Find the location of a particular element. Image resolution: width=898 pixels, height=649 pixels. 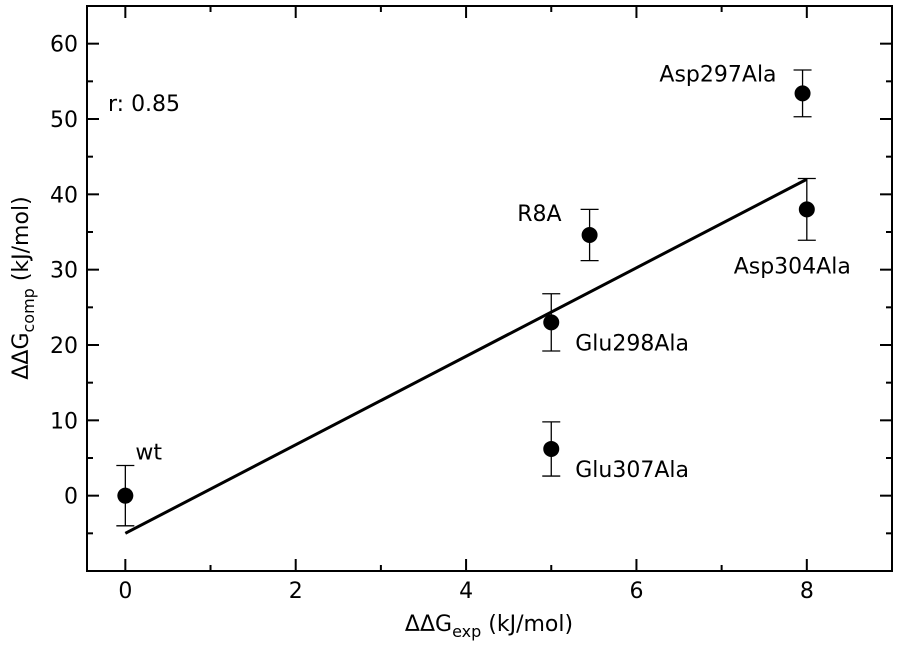

y-tick-label: 10 is located at coordinates (64, 421).